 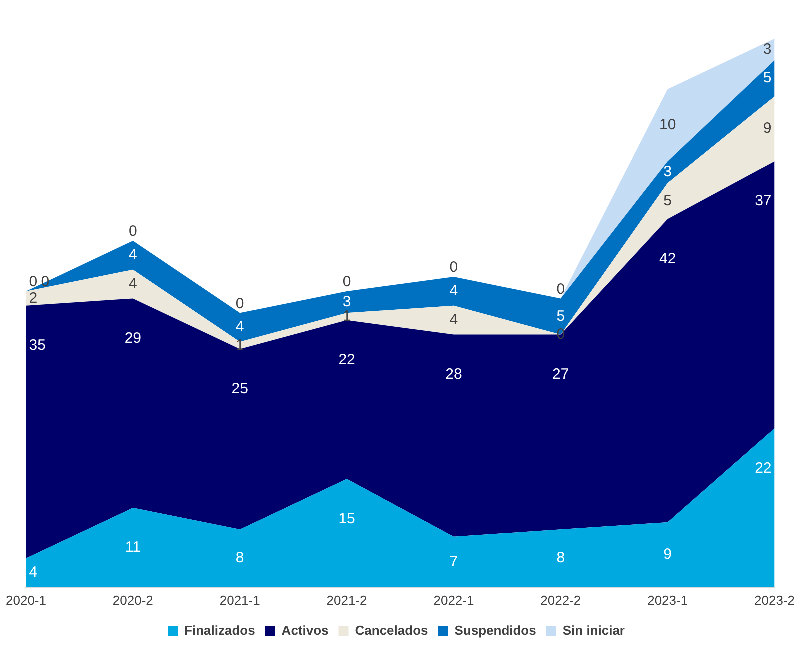 I want to click on data-label: 28, so click(x=454, y=374).